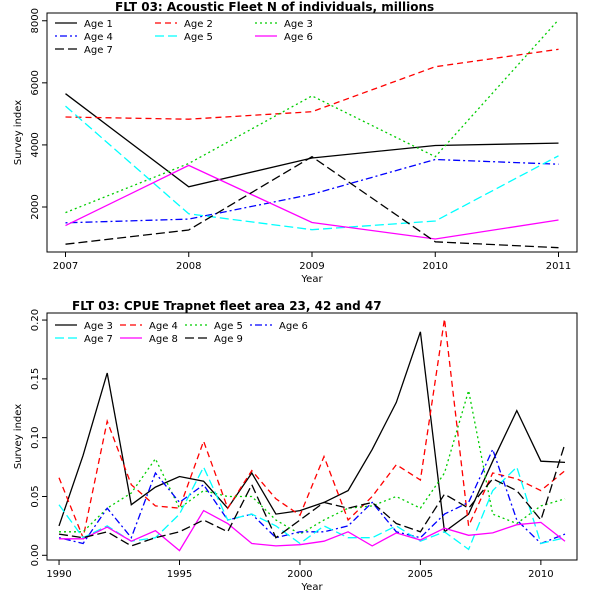 This screenshot has height=600, width=600. I want to click on y-tick-label: 0.15, so click(35, 379).